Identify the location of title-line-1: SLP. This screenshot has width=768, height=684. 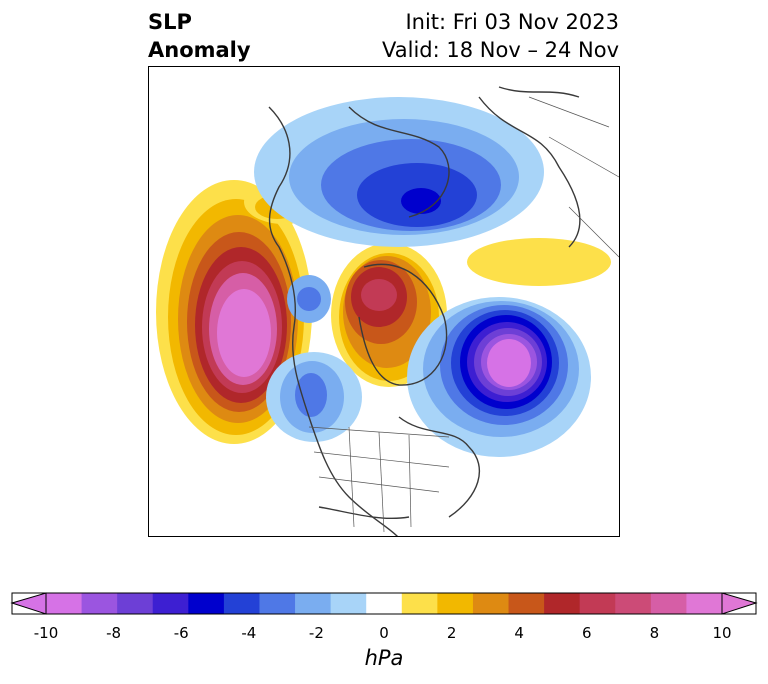
(170, 22).